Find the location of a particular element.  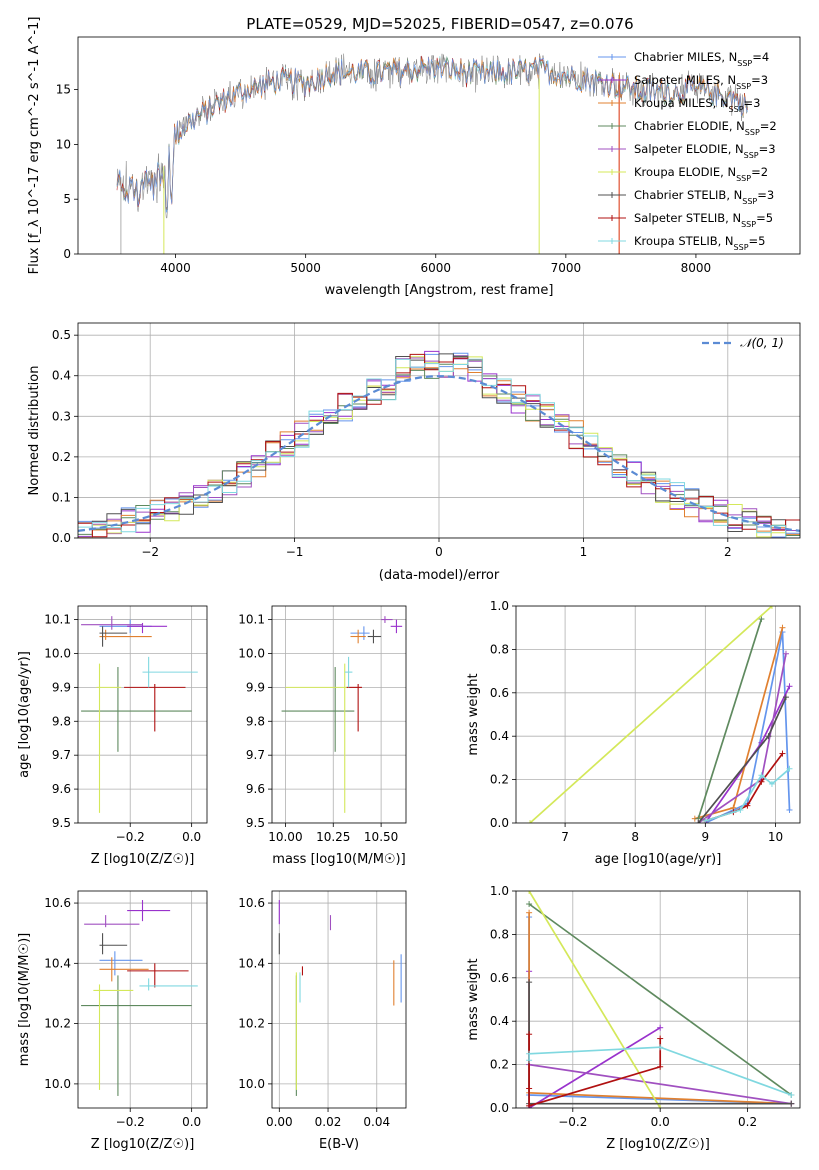

ticks: 0.00 0.02 0.04 10.0 10.2 10.4 10.6 is located at coordinates (314, 1012).